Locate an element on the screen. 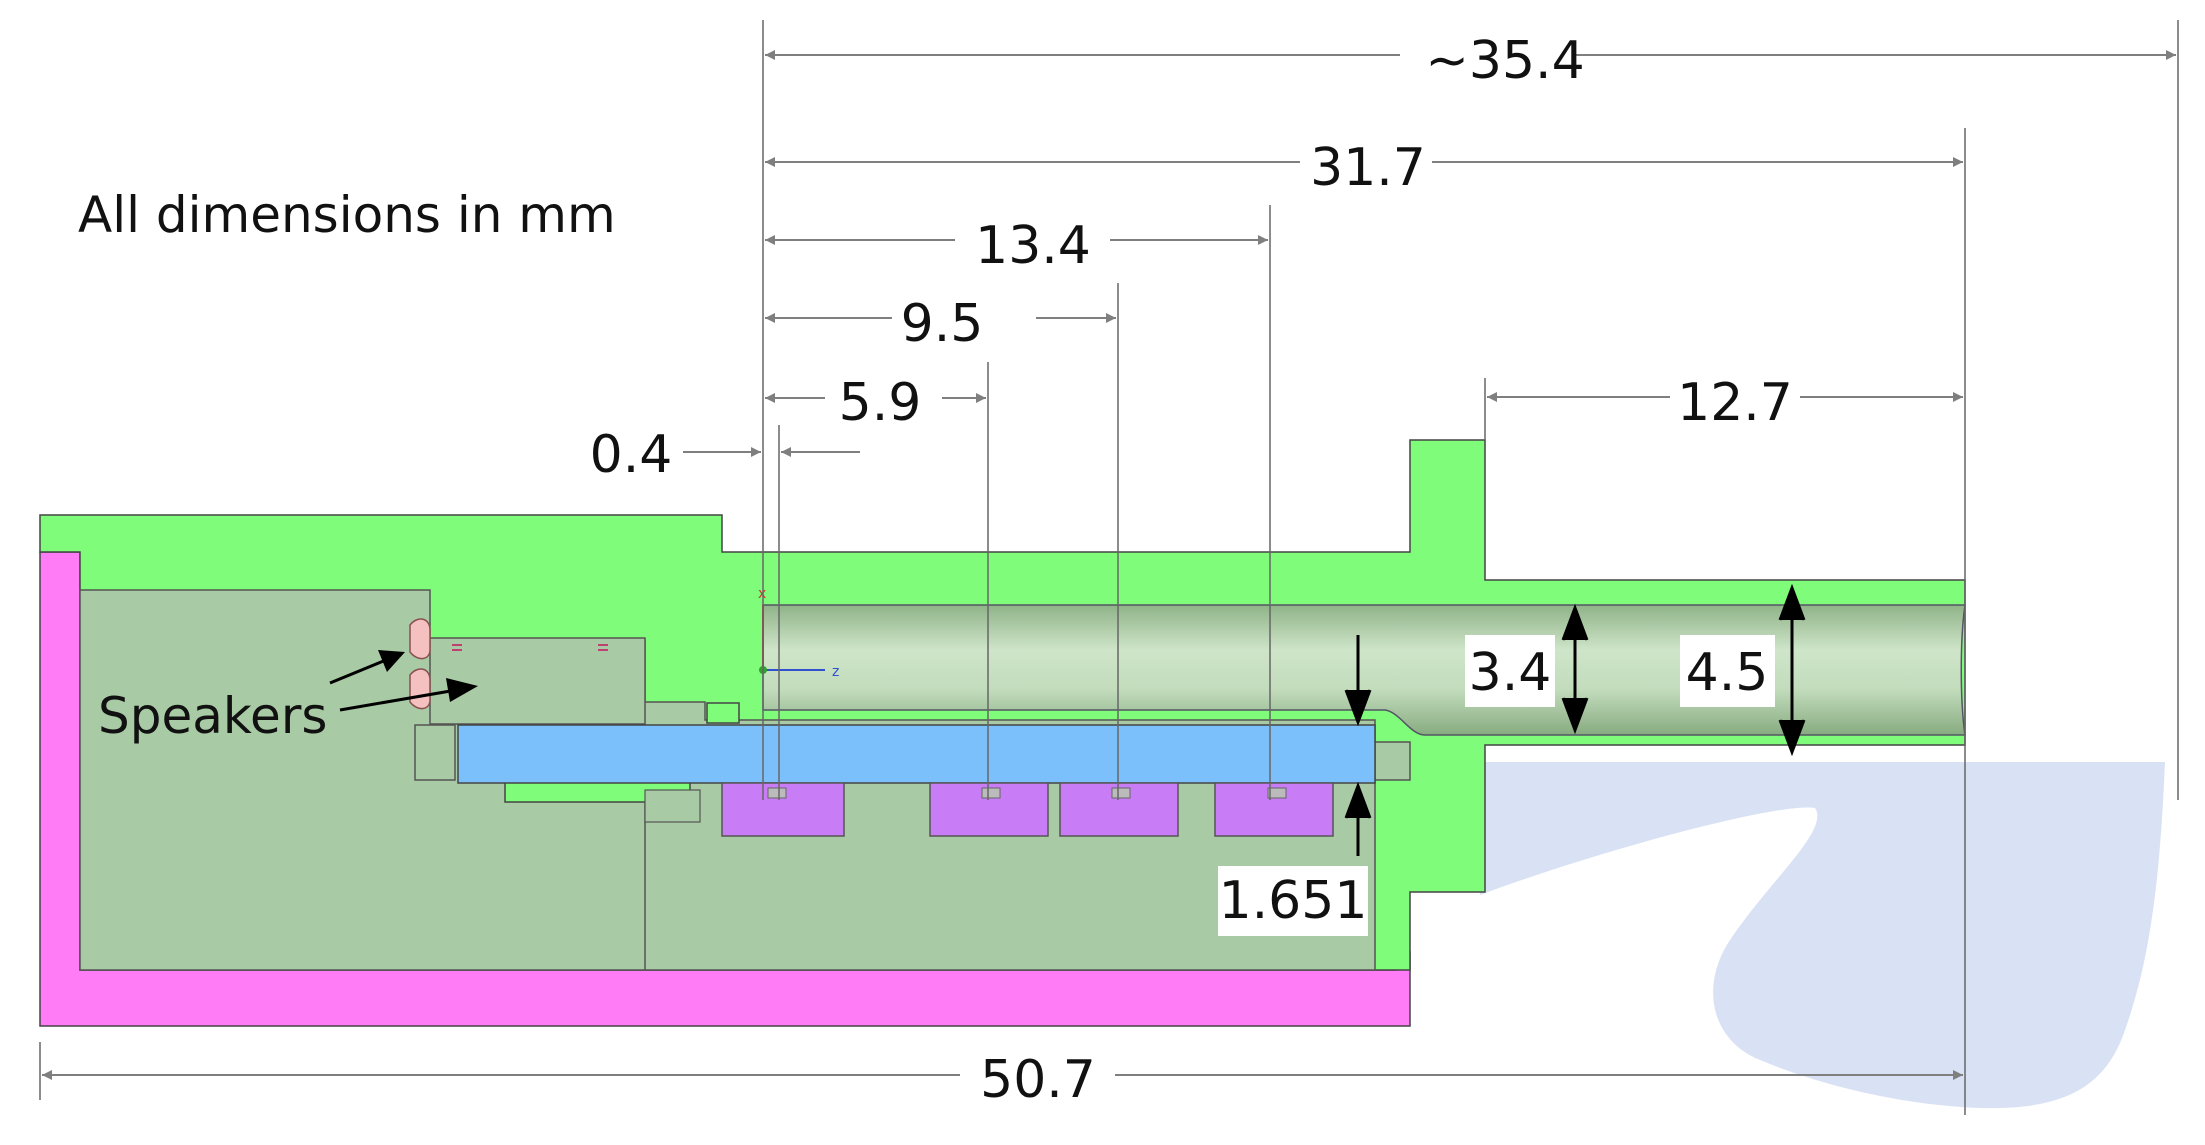 The height and width of the screenshot is (1145, 2205). dim-1-651: 1.651 is located at coordinates (1293, 901).